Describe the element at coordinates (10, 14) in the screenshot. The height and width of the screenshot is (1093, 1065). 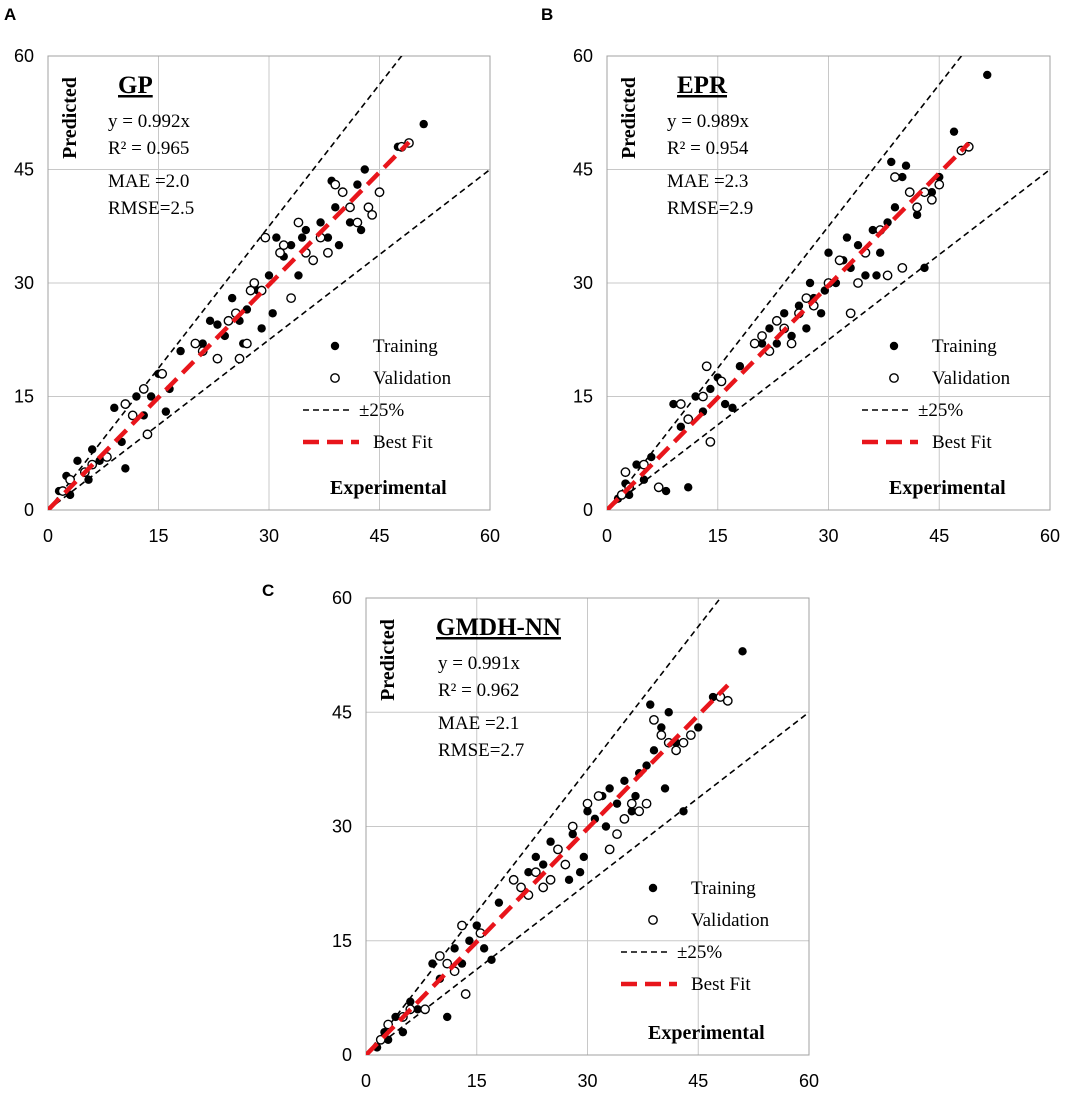
I see `panel-label-a: A` at that location.